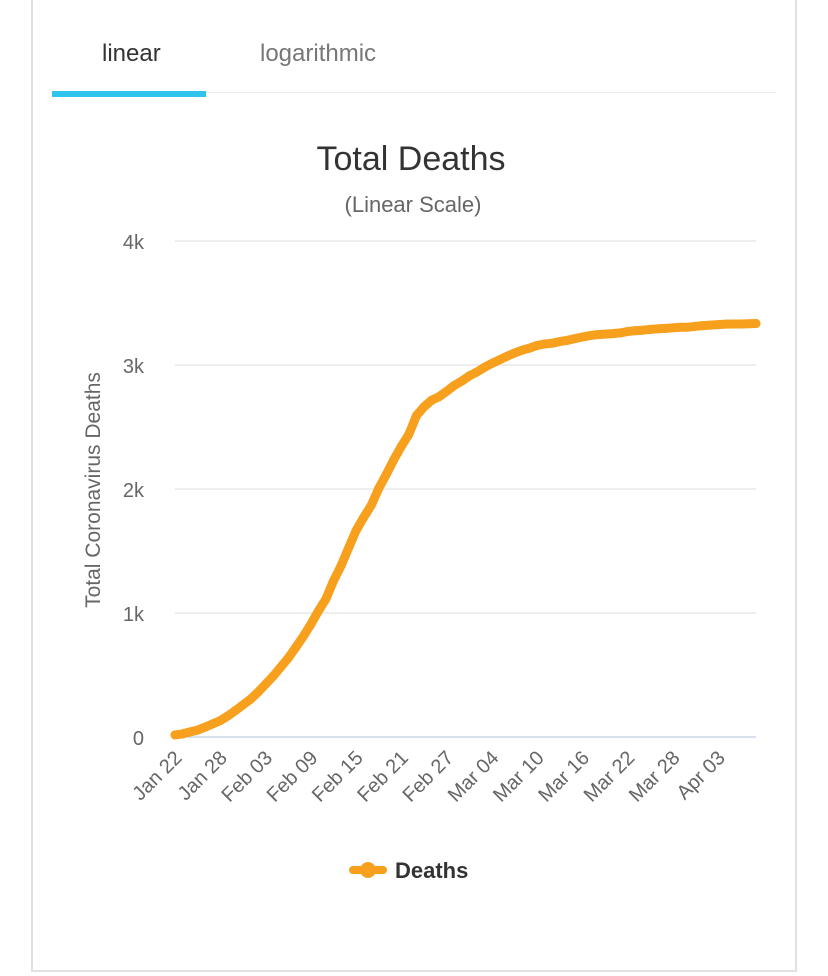  I want to click on x-tick-label: Jan 22, so click(158, 776).